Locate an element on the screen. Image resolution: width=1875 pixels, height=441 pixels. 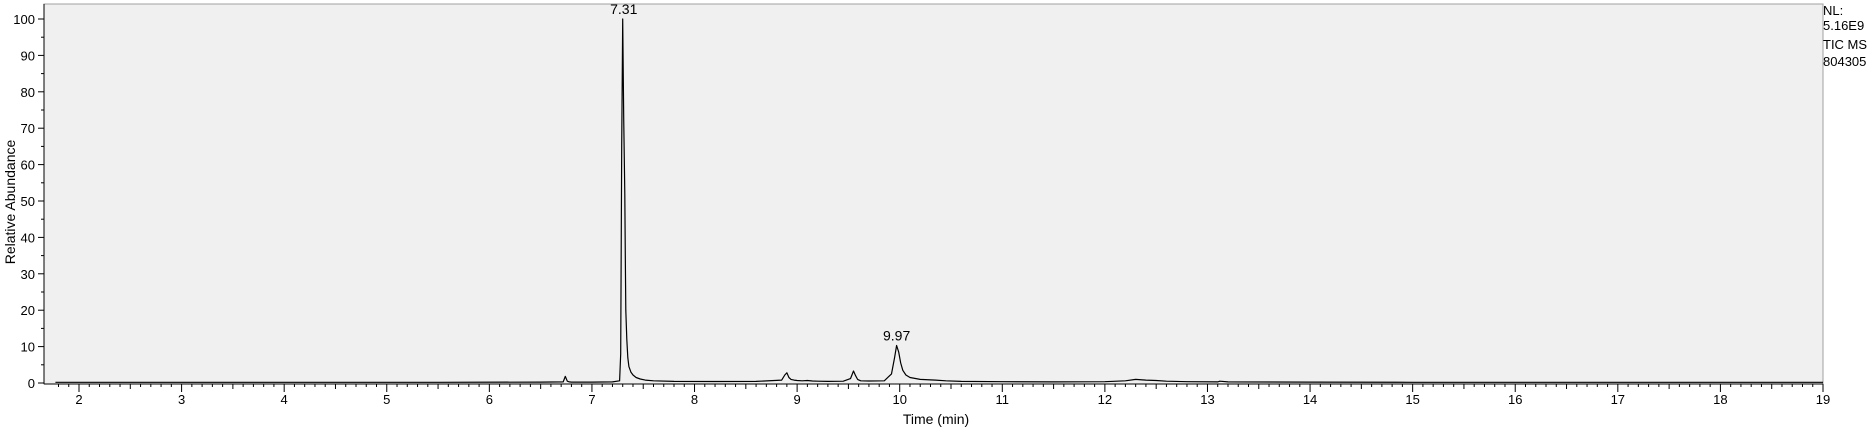
scan-filter: TIC MS is located at coordinates (1845, 44).